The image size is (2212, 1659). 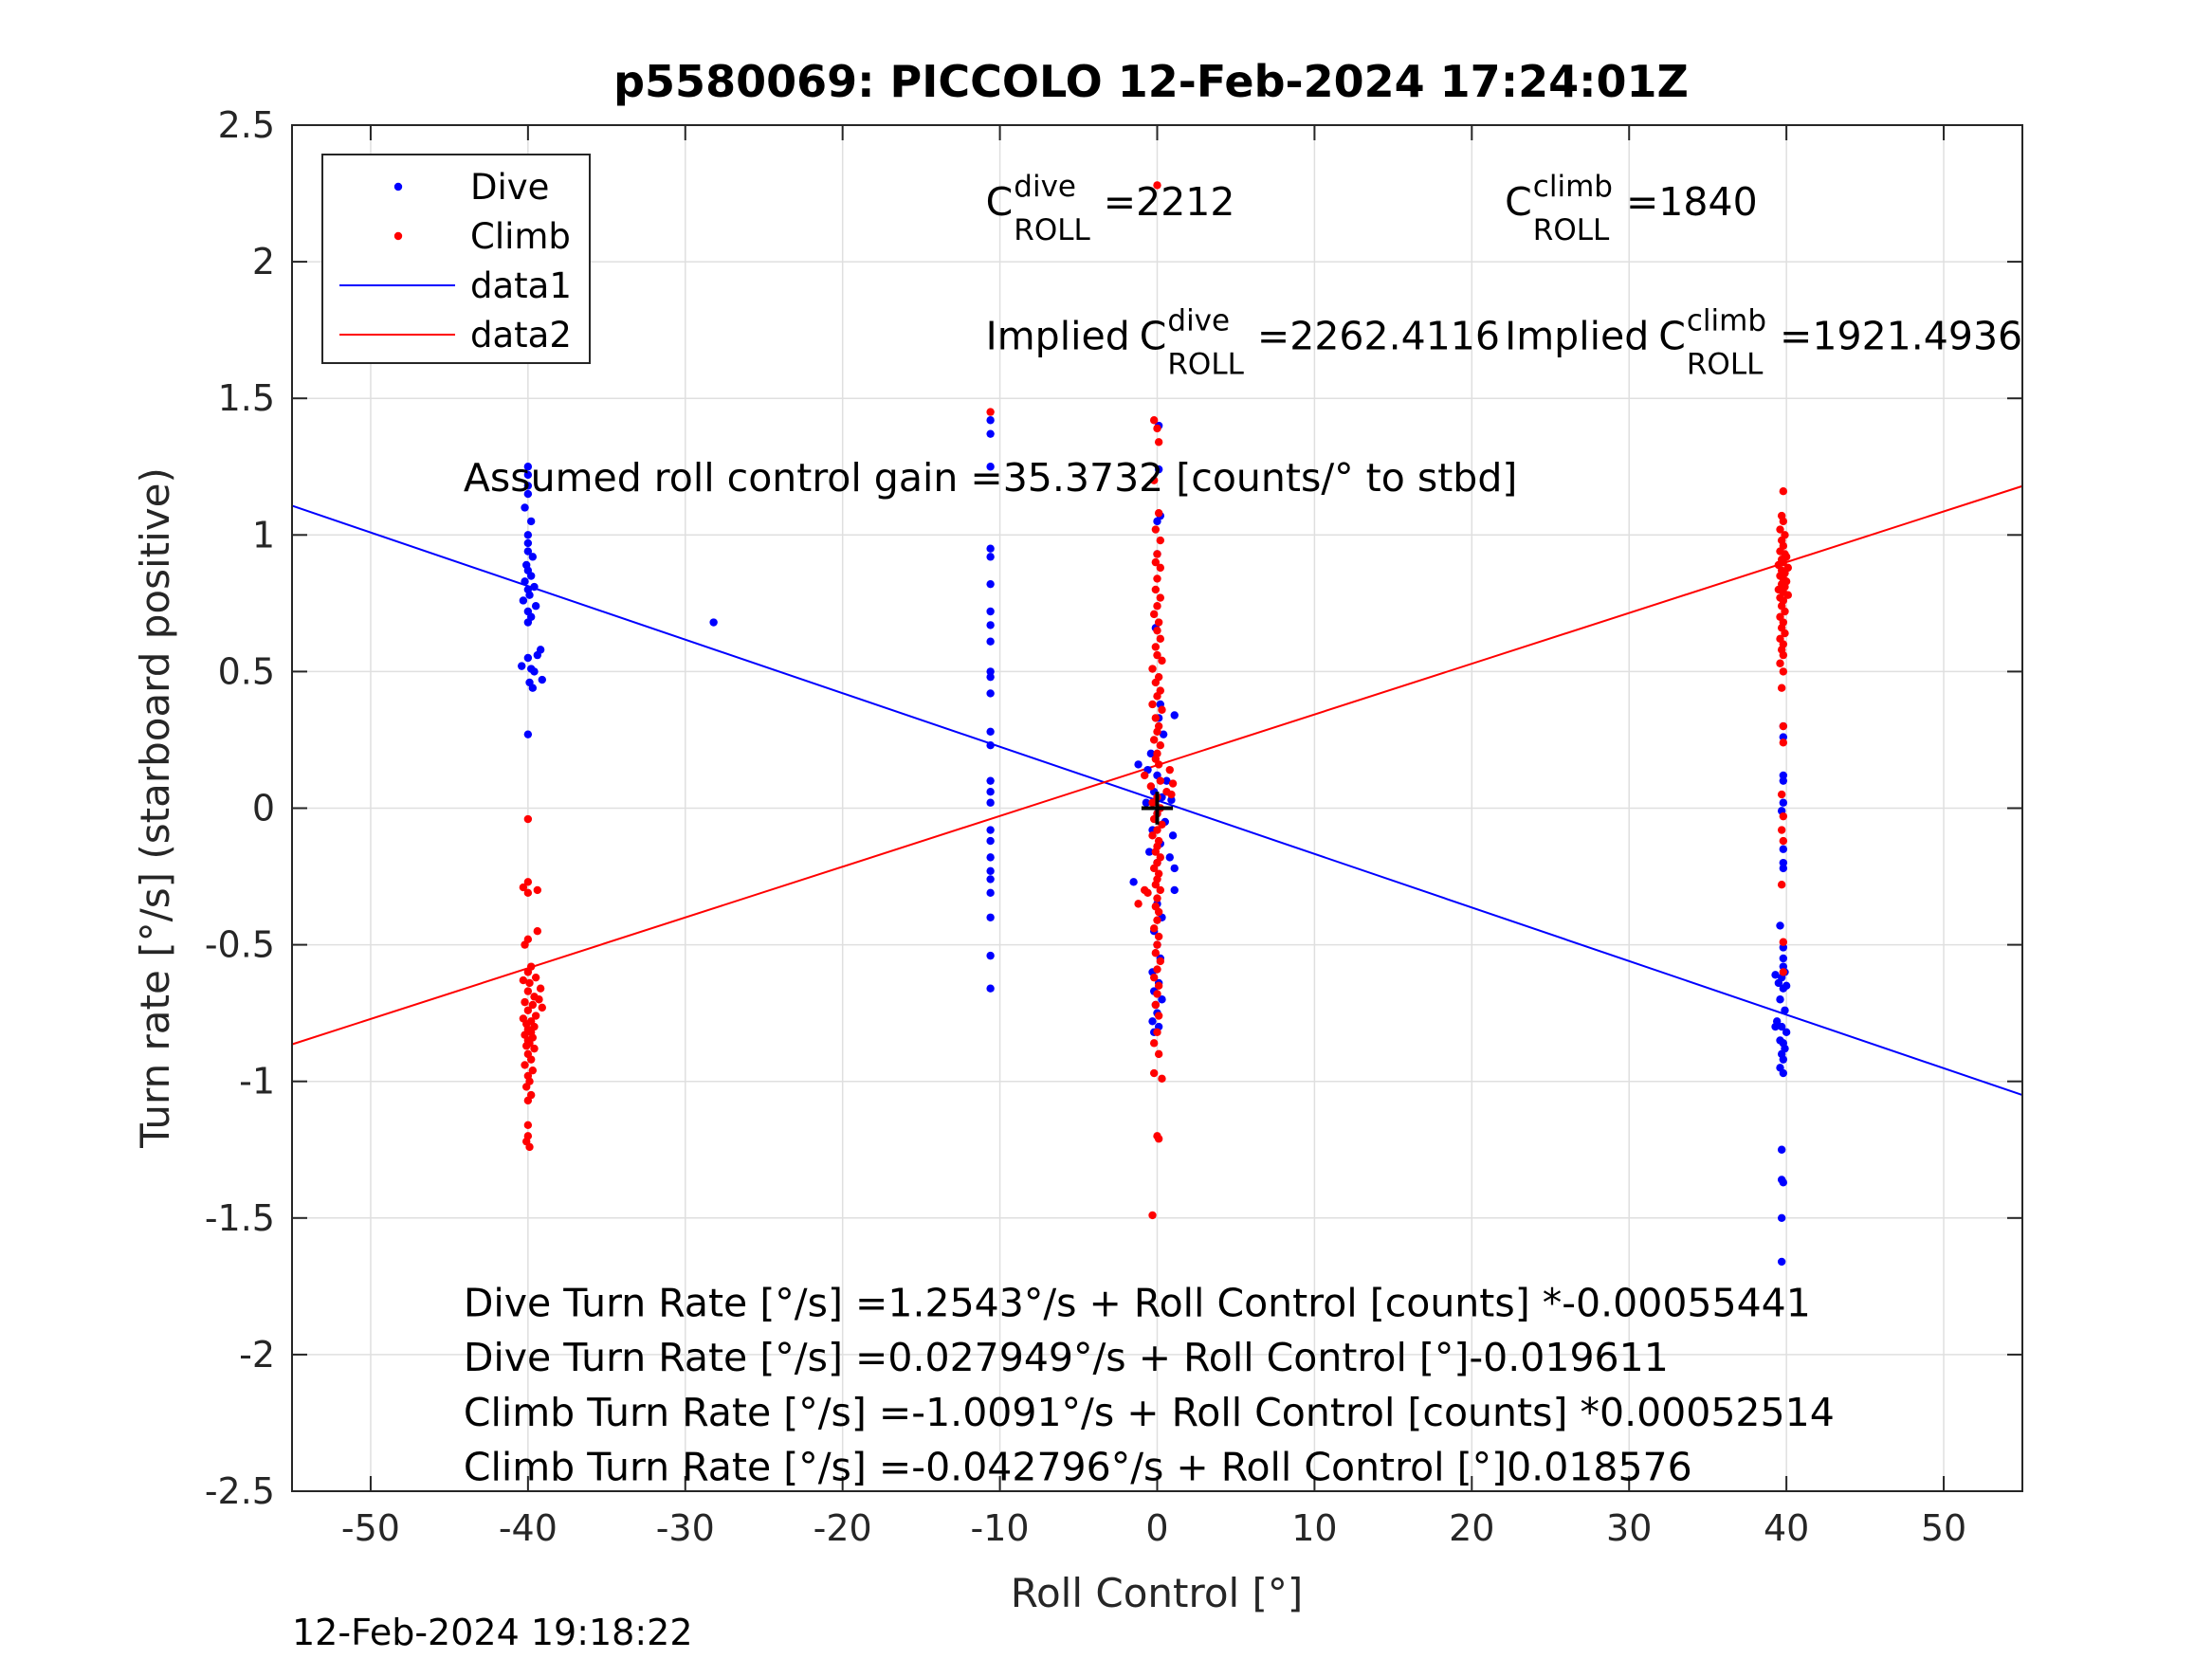 What do you see at coordinates (155, 808) in the screenshot?
I see `y-axis-label: Turn rate [°/s] (starboard positive)` at bounding box center [155, 808].